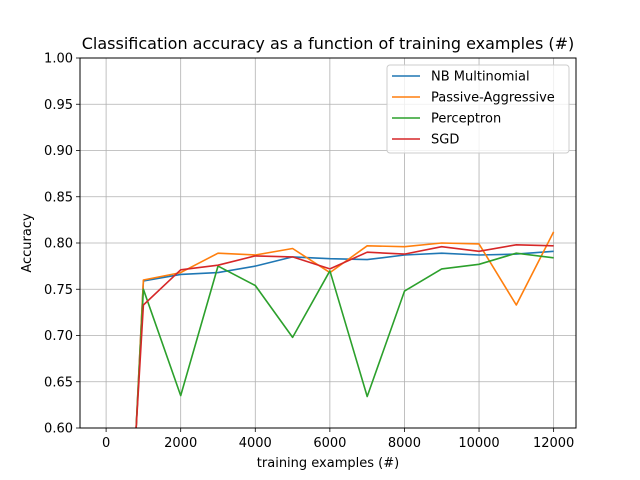 The image size is (640, 480). What do you see at coordinates (404, 443) in the screenshot?
I see `x-tick-label: 8000` at bounding box center [404, 443].